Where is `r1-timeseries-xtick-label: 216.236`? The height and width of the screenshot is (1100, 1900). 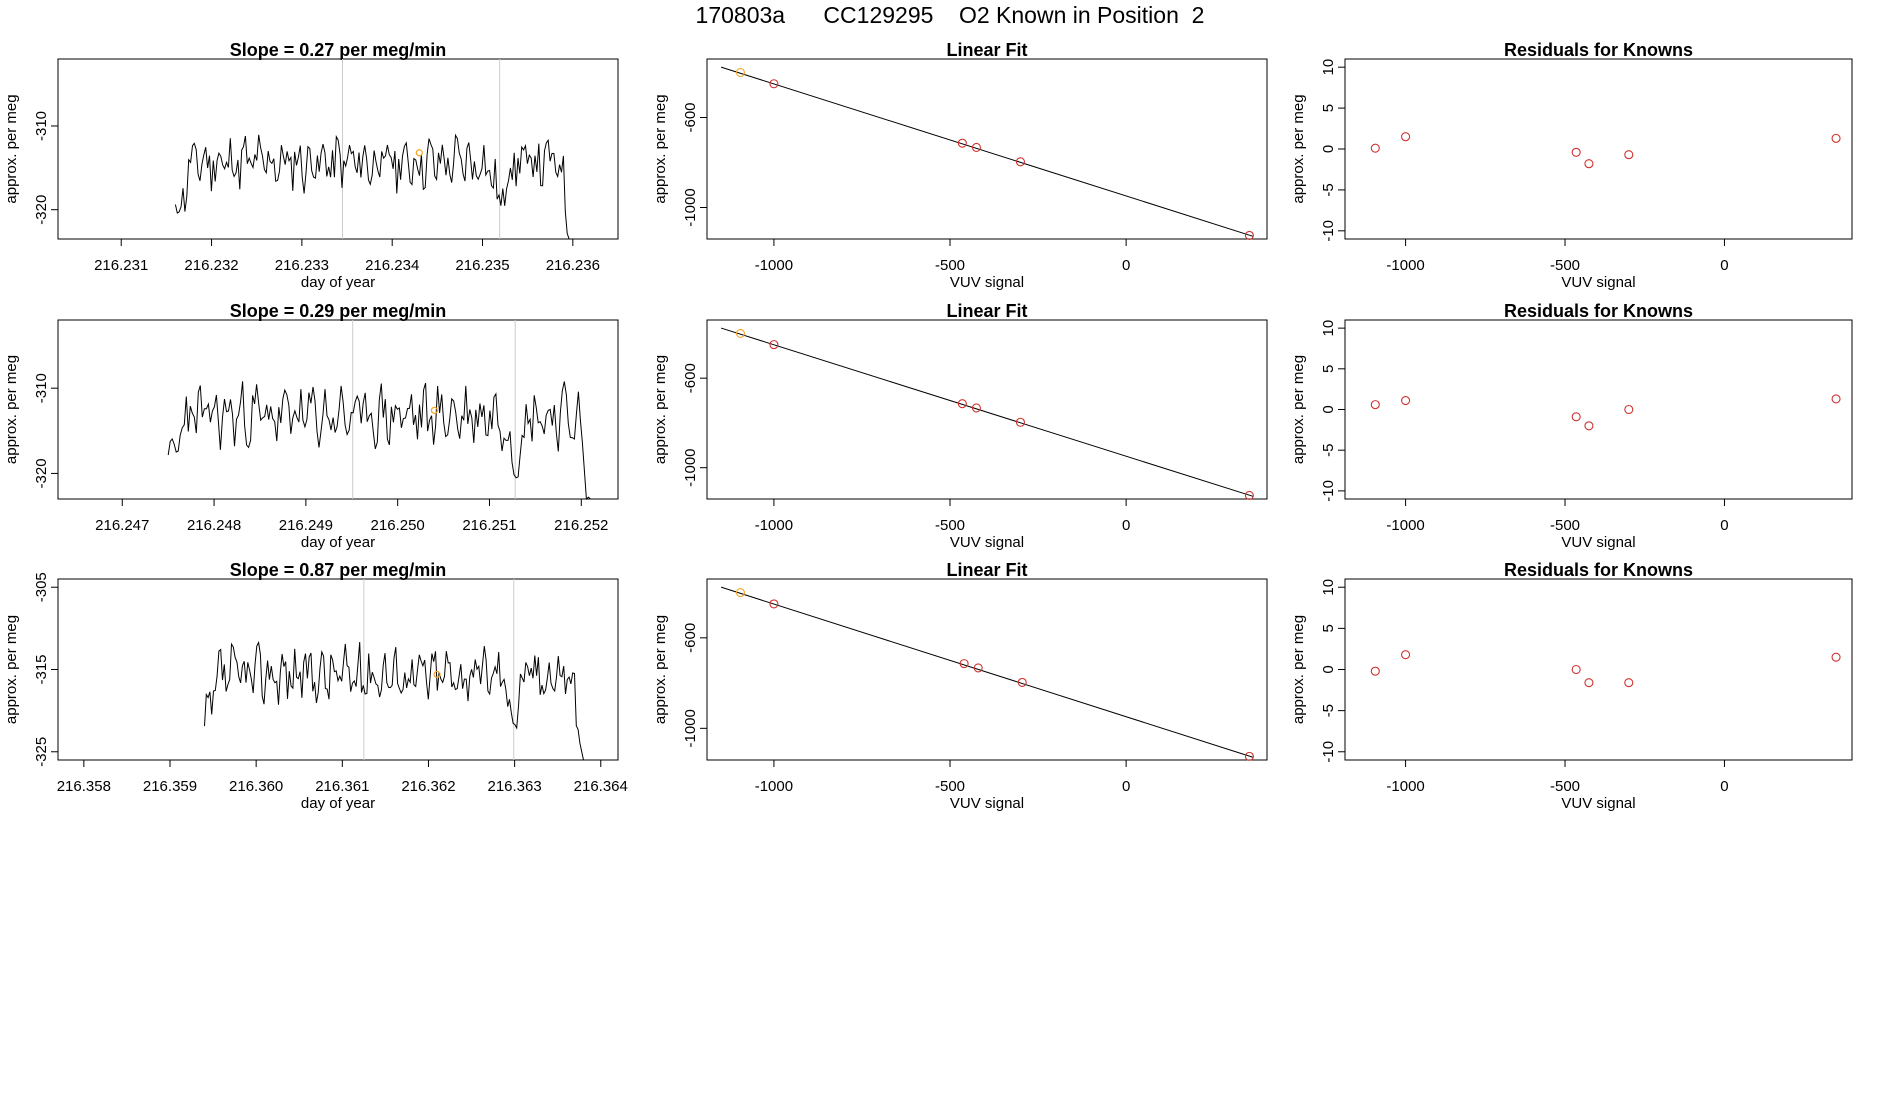 r1-timeseries-xtick-label: 216.236 is located at coordinates (573, 265).